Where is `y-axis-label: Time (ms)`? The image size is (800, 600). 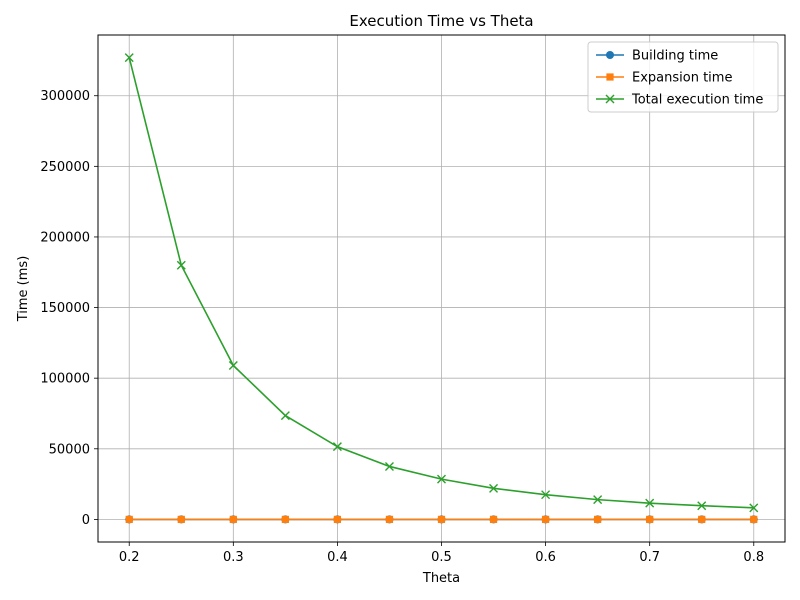 y-axis-label: Time (ms) is located at coordinates (23, 289).